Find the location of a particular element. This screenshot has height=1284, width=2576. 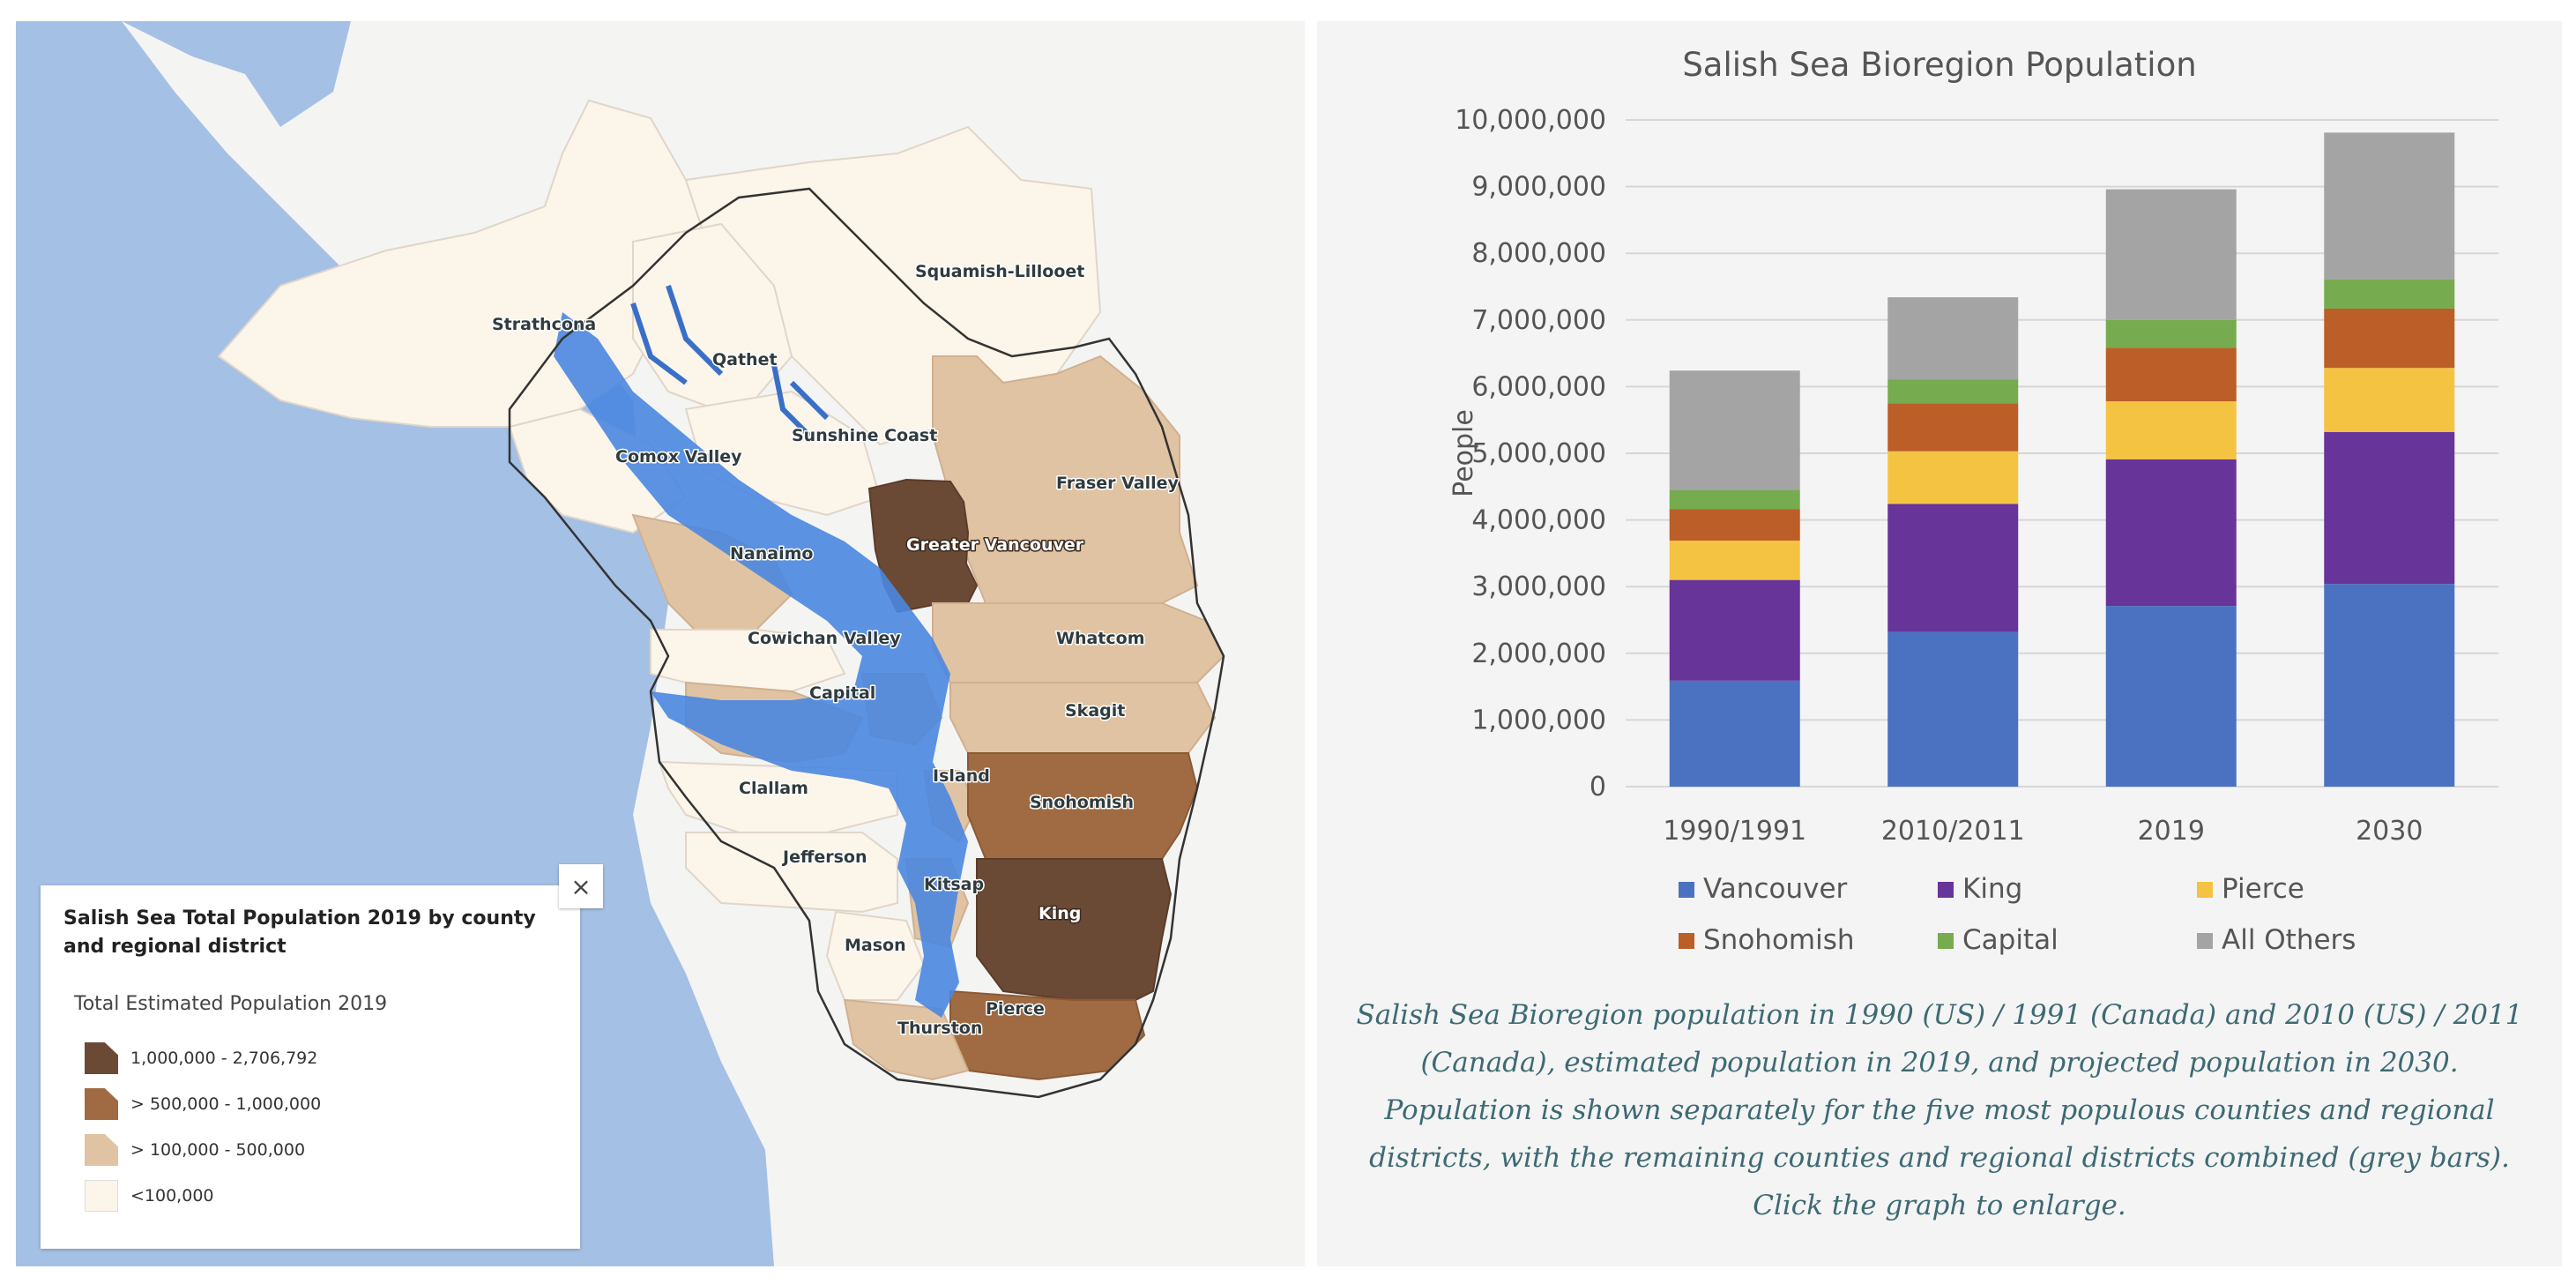

legend-item: <100,000 is located at coordinates (150, 1195).